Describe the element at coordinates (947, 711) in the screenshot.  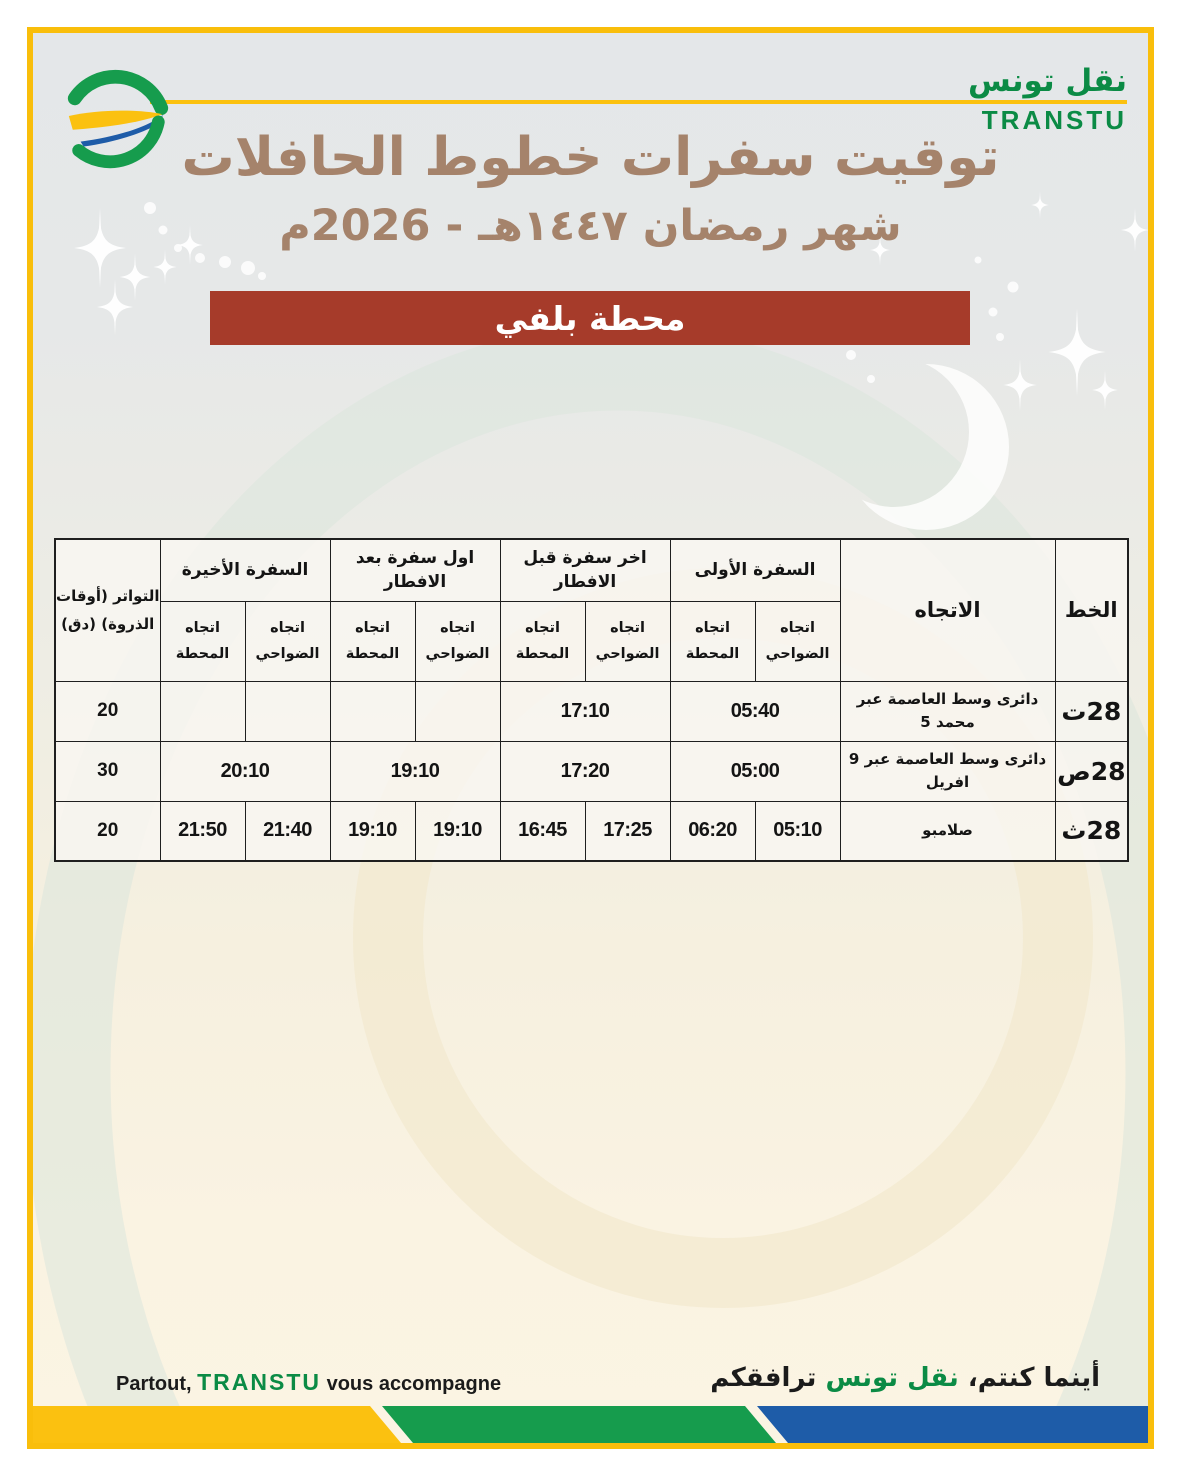
I see `direction-cell: دائرى وسط العاصمة عبر محمد 5` at that location.